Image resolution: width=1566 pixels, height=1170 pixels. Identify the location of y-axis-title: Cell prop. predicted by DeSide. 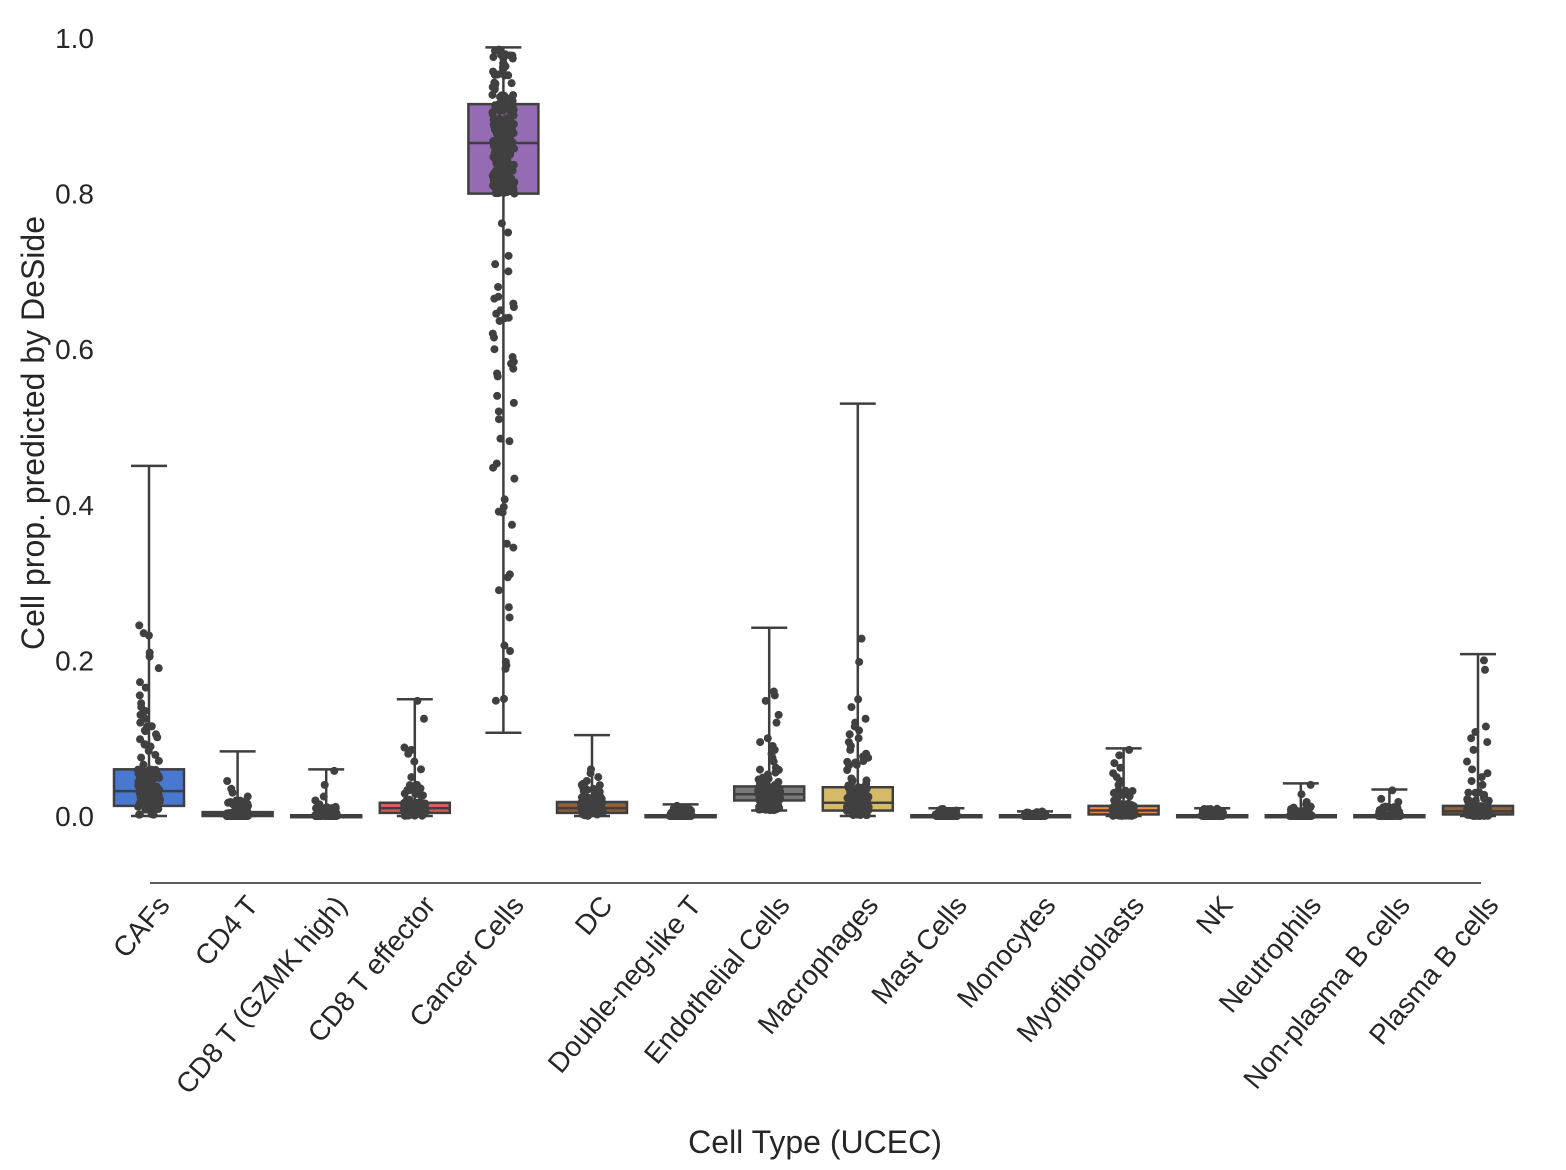
(33, 433).